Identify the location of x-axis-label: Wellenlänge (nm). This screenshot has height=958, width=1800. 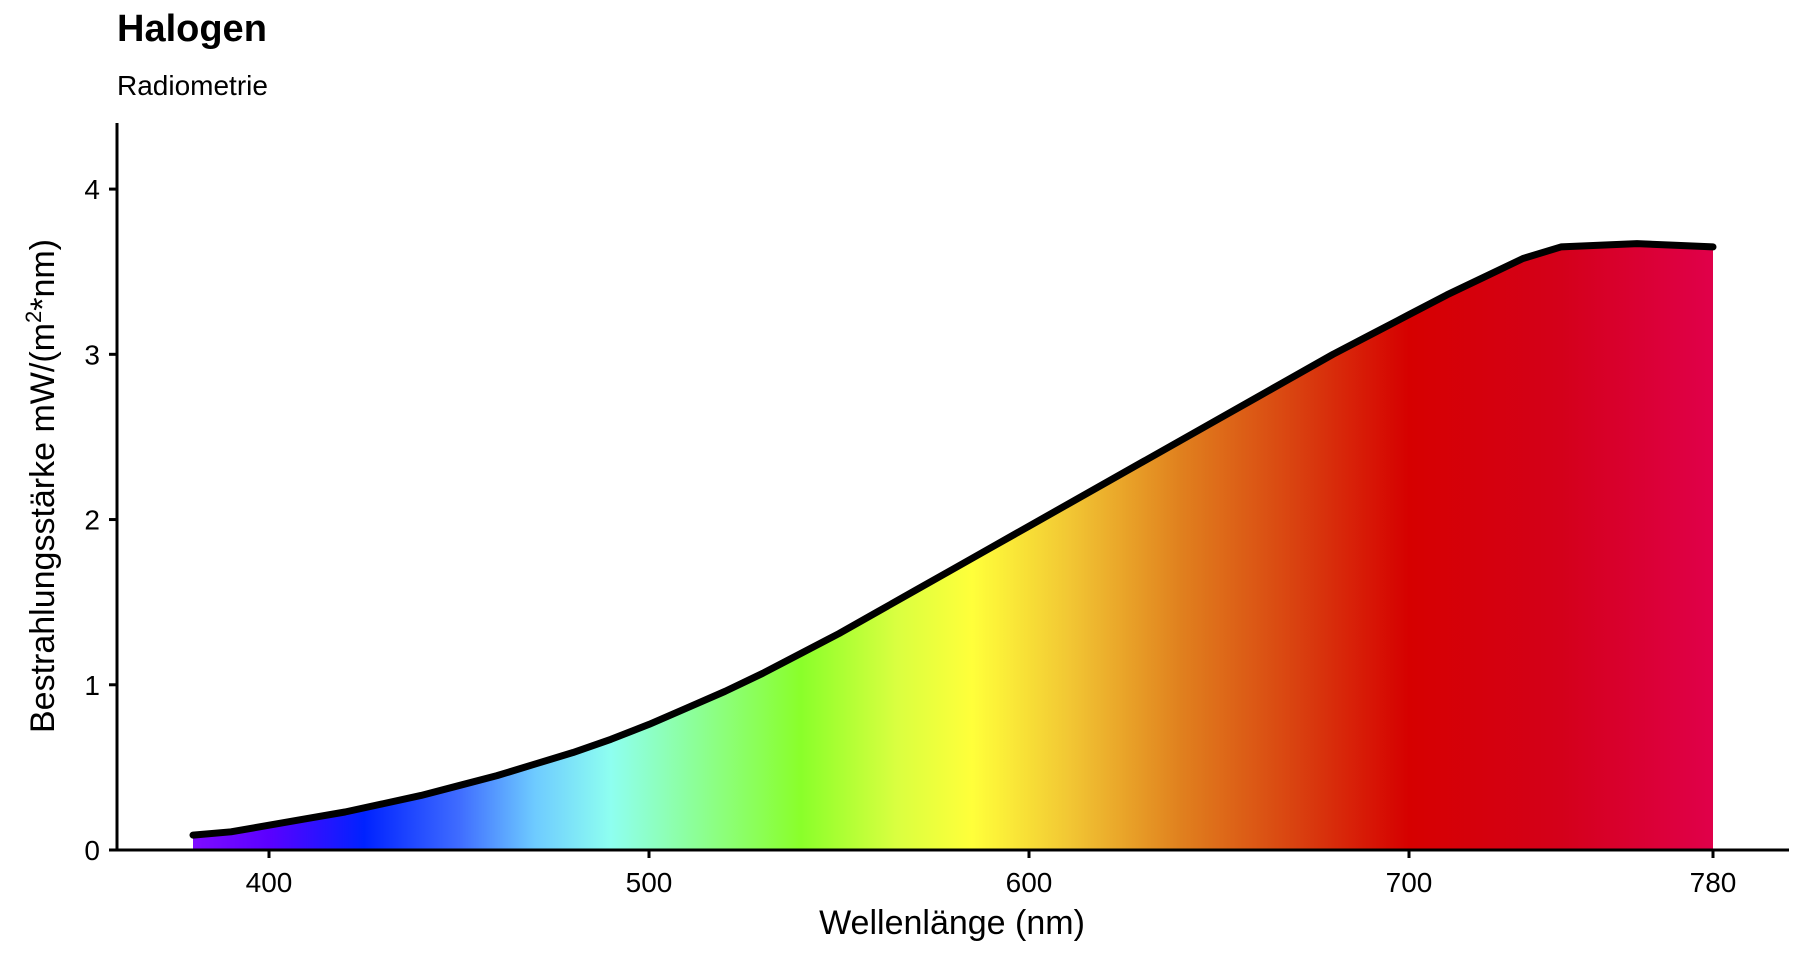
(952, 923).